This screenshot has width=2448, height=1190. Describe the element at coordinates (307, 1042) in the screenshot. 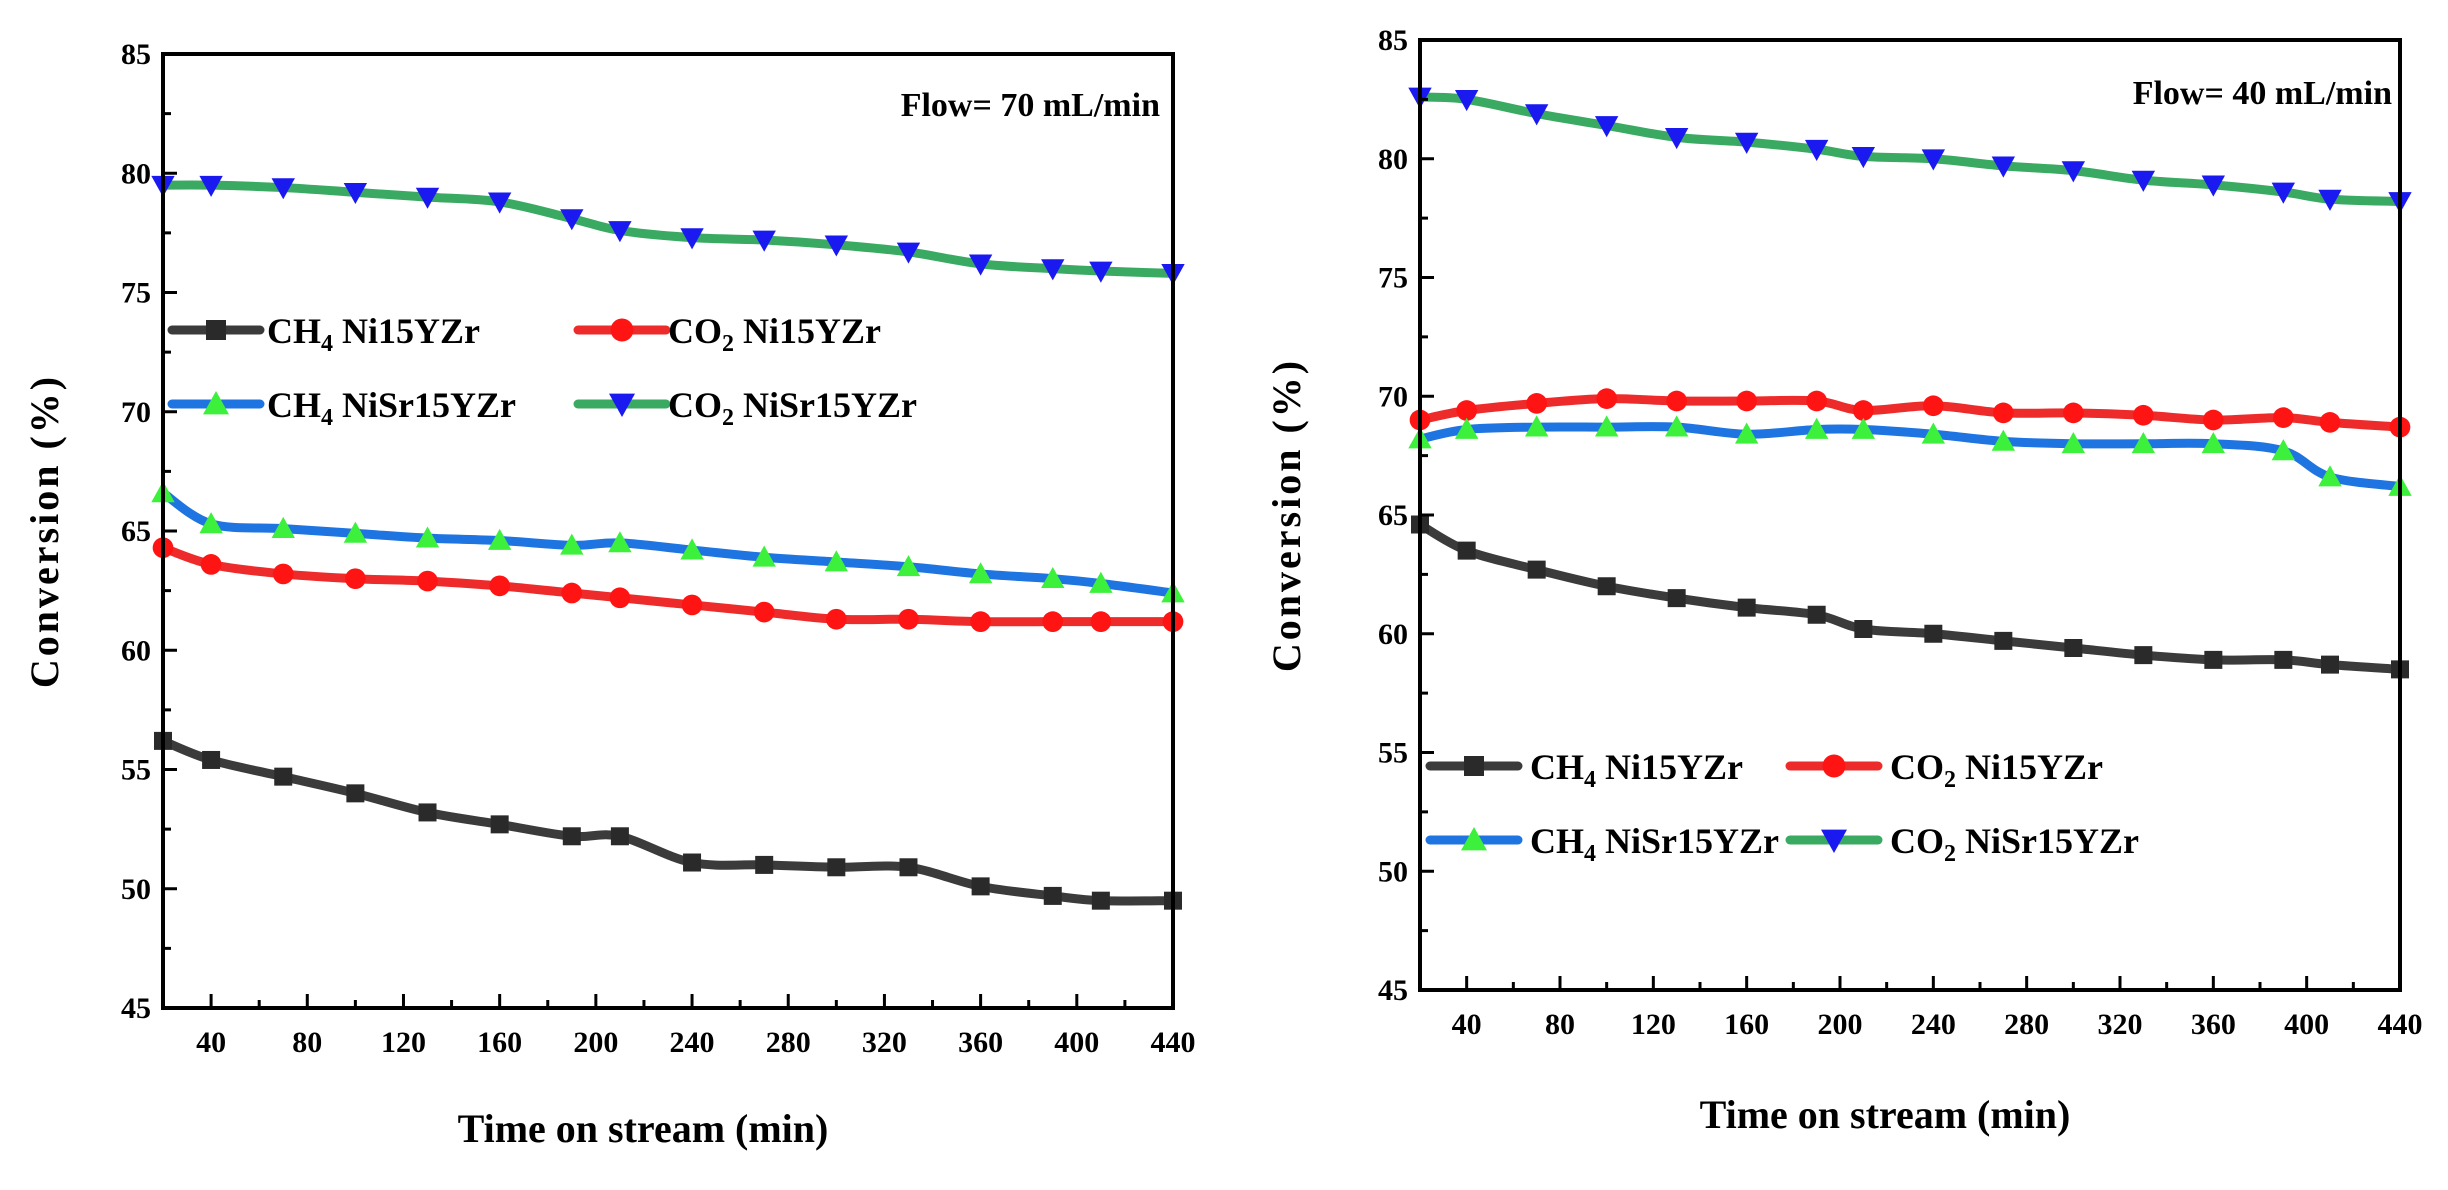

I see `x-tick-label: 80` at that location.